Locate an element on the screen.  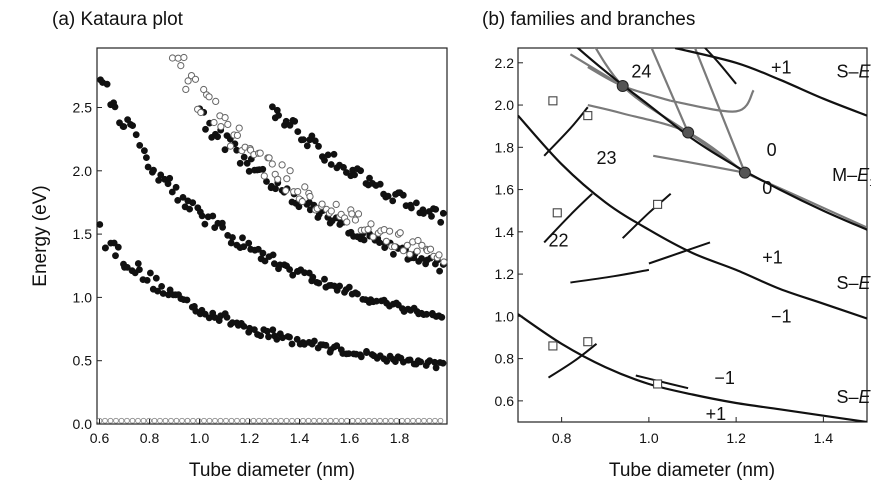
annotation-label: 22 is located at coordinates (559, 241).